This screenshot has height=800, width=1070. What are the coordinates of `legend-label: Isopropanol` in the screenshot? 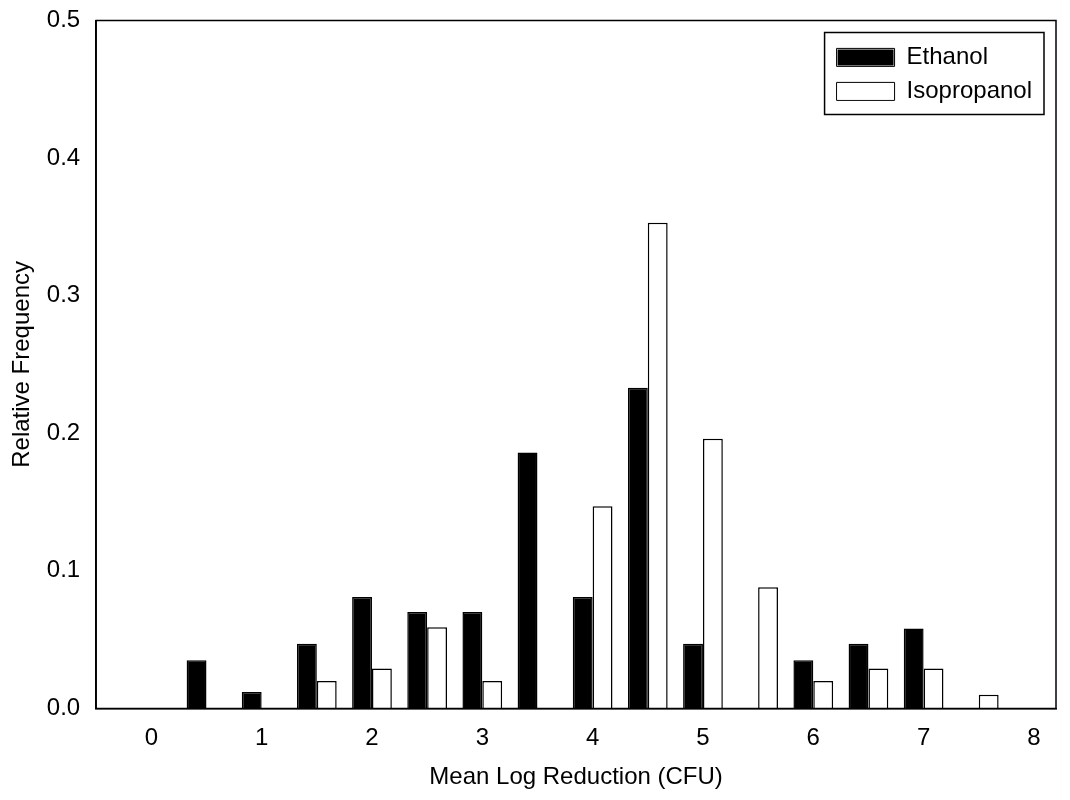 It's located at (969, 90).